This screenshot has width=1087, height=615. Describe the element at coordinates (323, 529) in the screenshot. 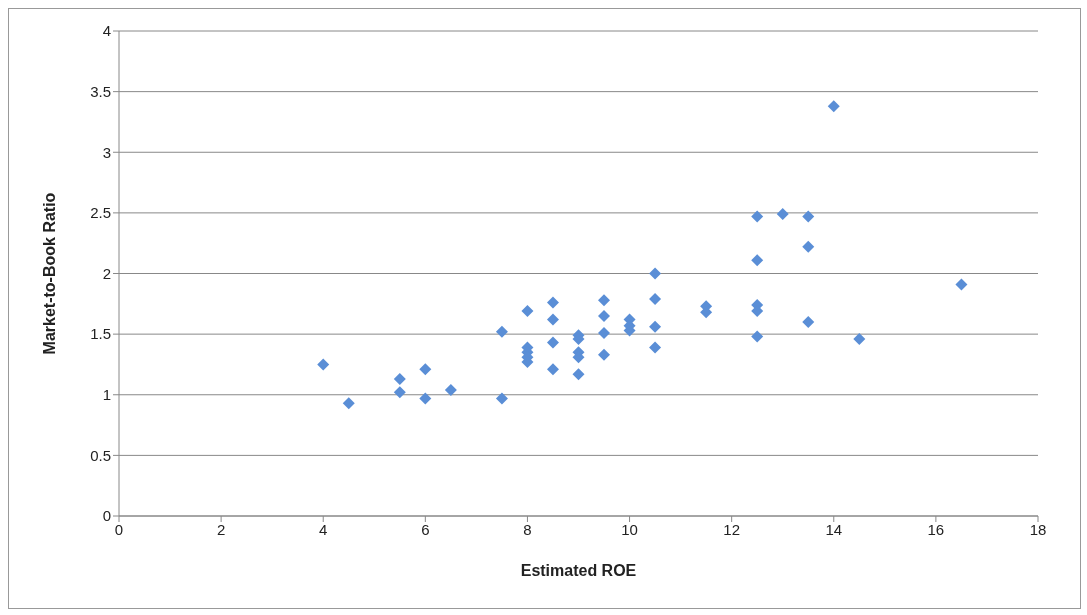

I see `x-tick-label: 4` at that location.